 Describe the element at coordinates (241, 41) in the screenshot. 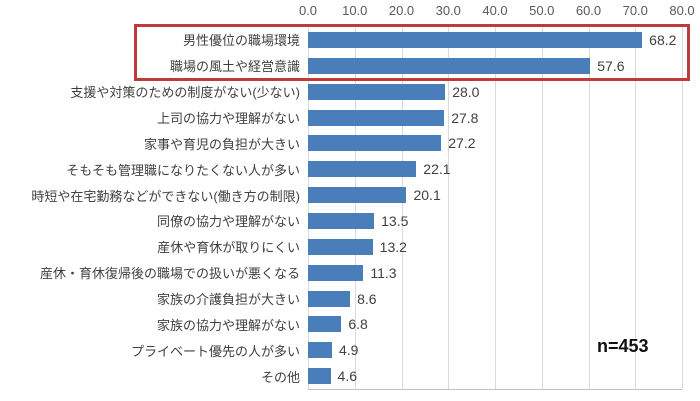

I see `category-label: 男性優位の職場環境` at that location.